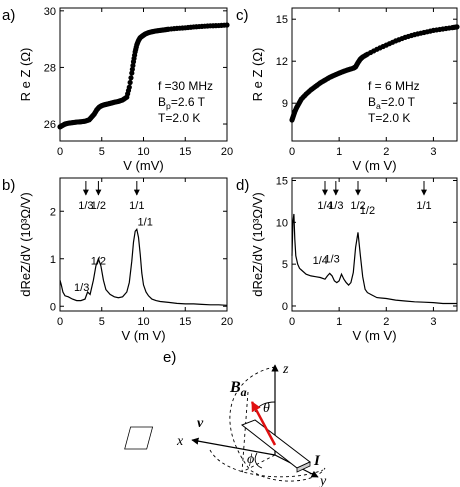  What do you see at coordinates (50, 125) in the screenshot?
I see `y-tick-label: 26` at bounding box center [50, 125].